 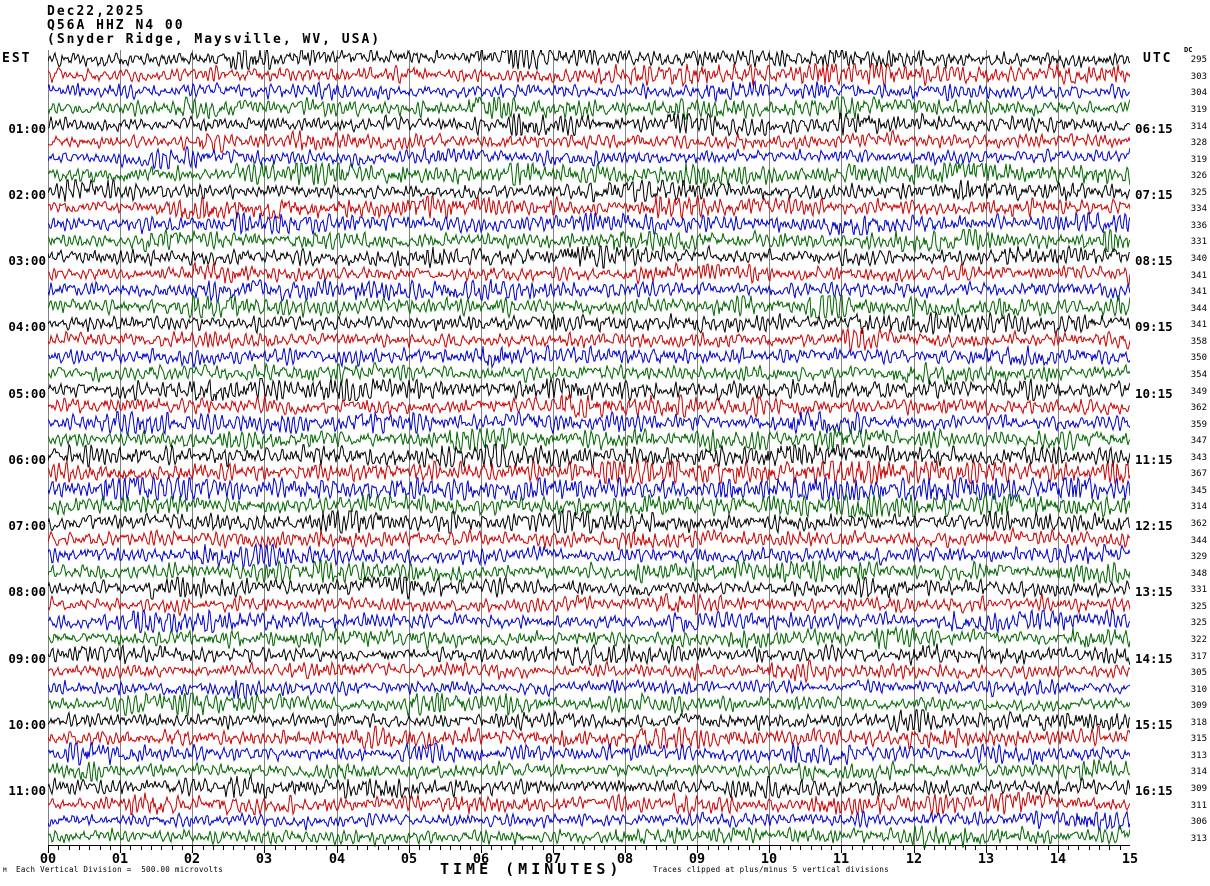 I want to click on est-hour-label-0800: 08:00, so click(x=27, y=591).